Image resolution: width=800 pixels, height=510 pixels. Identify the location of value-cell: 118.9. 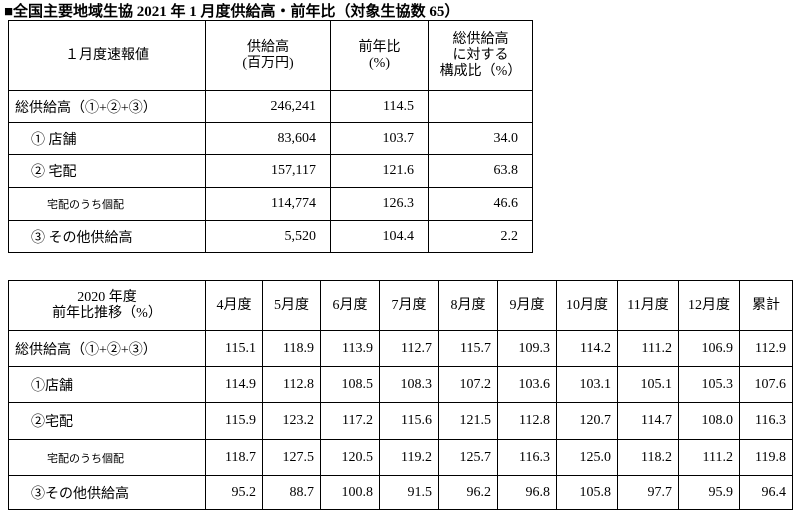
(291, 348).